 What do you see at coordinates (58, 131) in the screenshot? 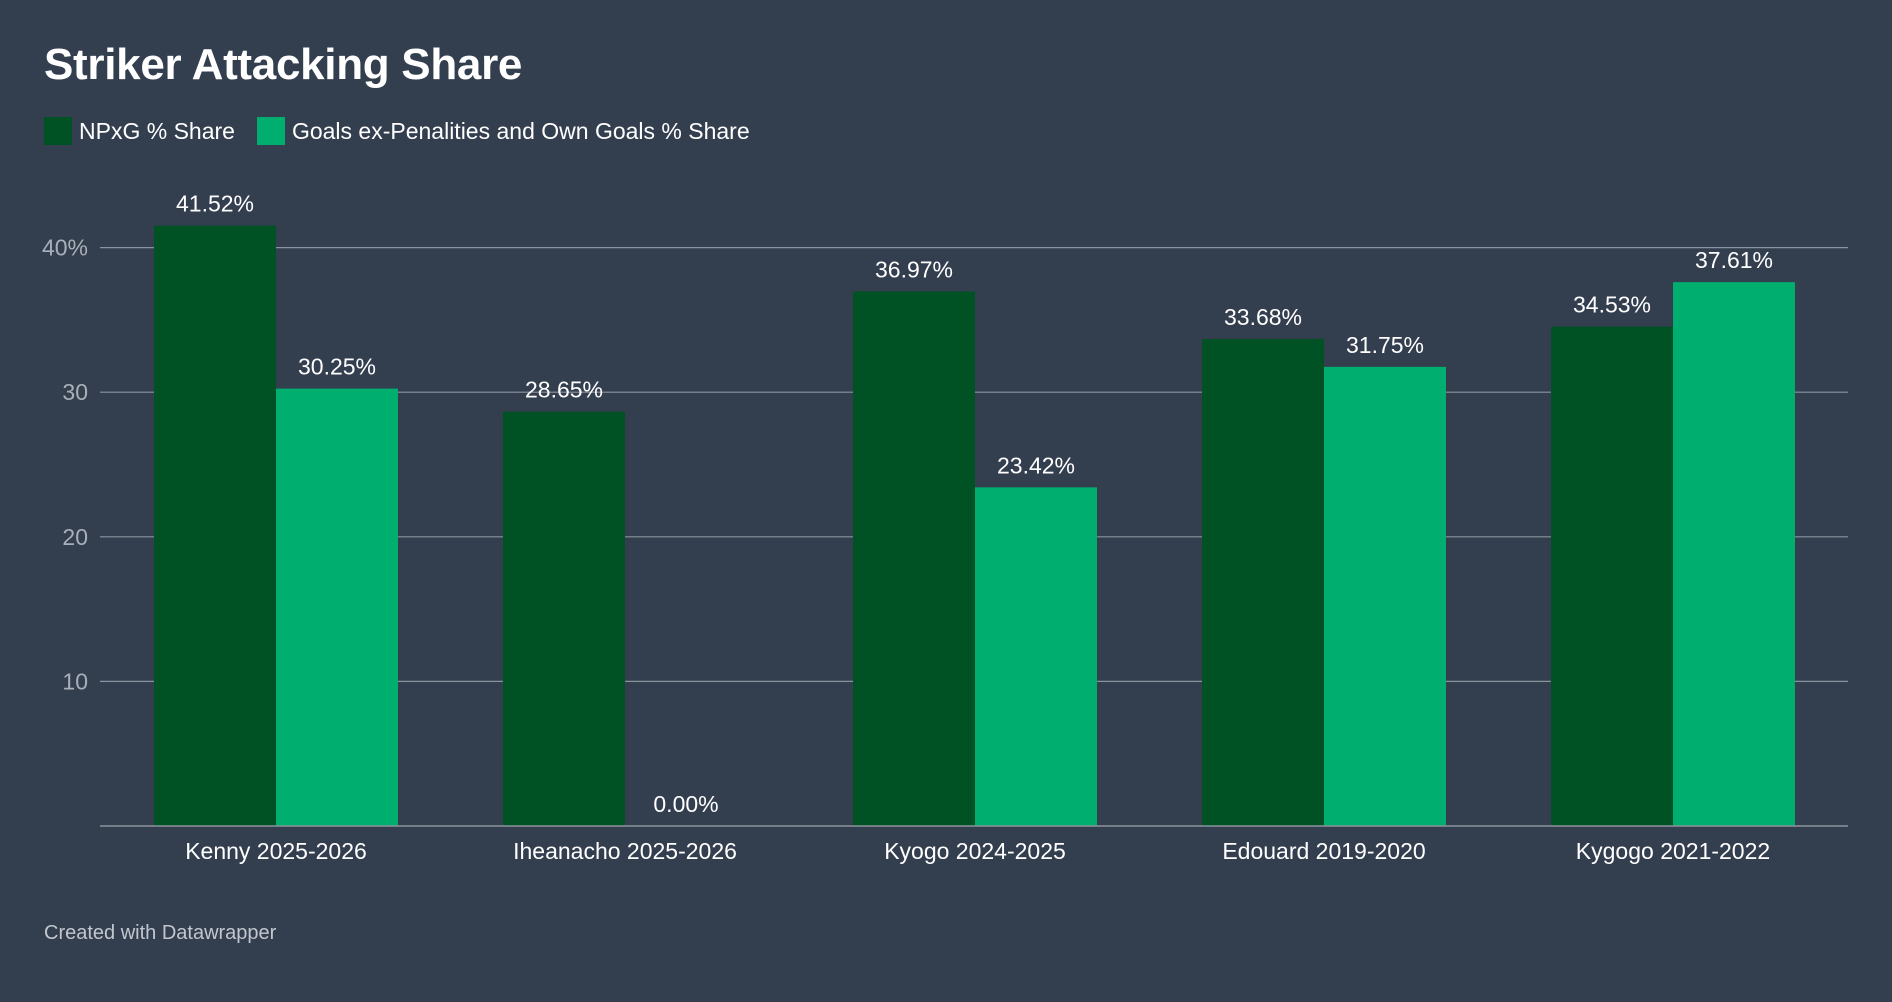
I see `legend-swatch-npxg` at bounding box center [58, 131].